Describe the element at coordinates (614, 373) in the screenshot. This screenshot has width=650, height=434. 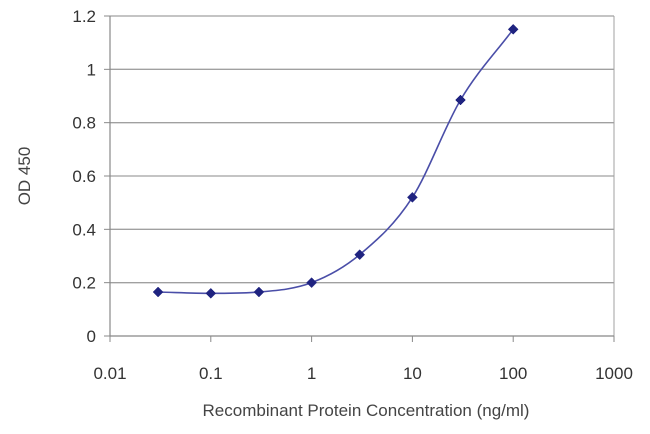
I see `x-tick-label: 1000` at that location.